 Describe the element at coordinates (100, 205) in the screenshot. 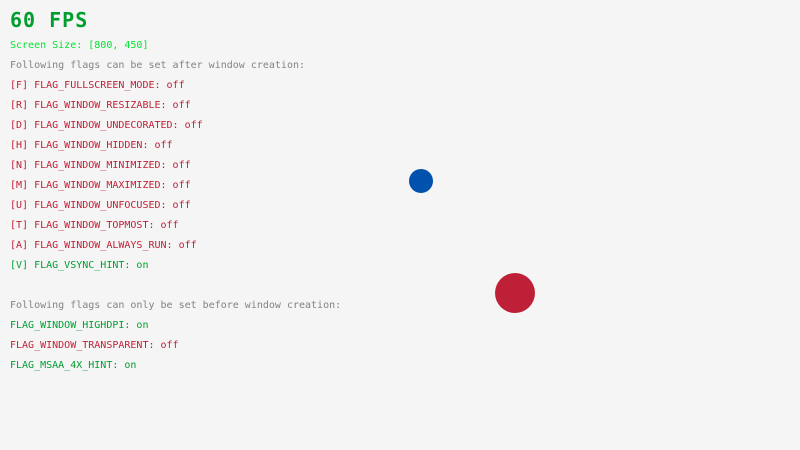

I see `flag-line-window-unfocused: [U] FLAG_WINDOW_UNFOCUSED: off` at that location.